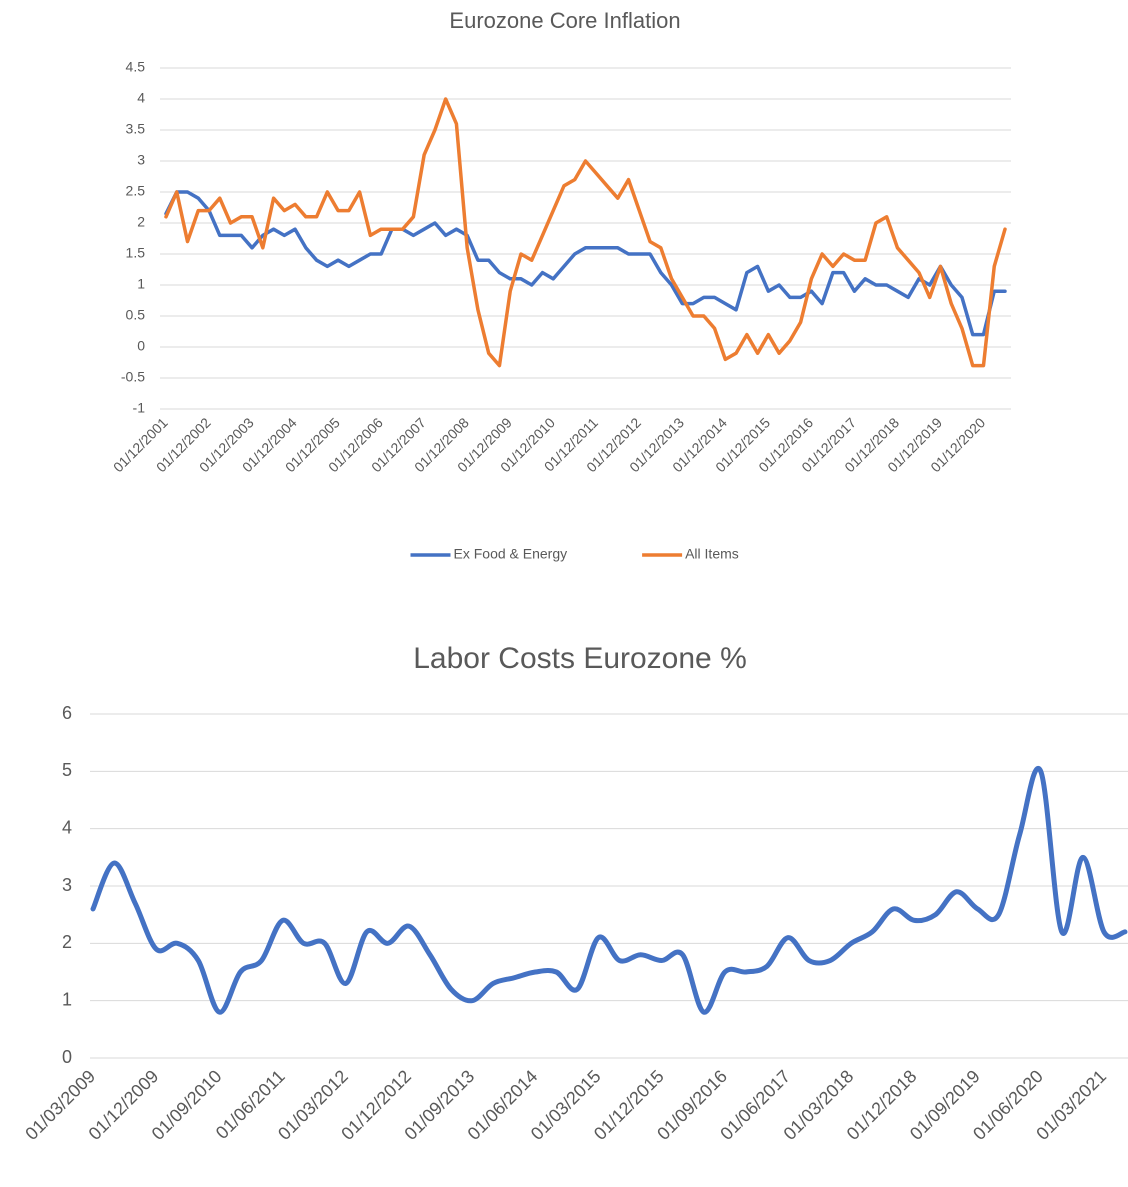 This screenshot has width=1128, height=1187. What do you see at coordinates (67, 713) in the screenshot?
I see `y-tick-label: 6` at bounding box center [67, 713].